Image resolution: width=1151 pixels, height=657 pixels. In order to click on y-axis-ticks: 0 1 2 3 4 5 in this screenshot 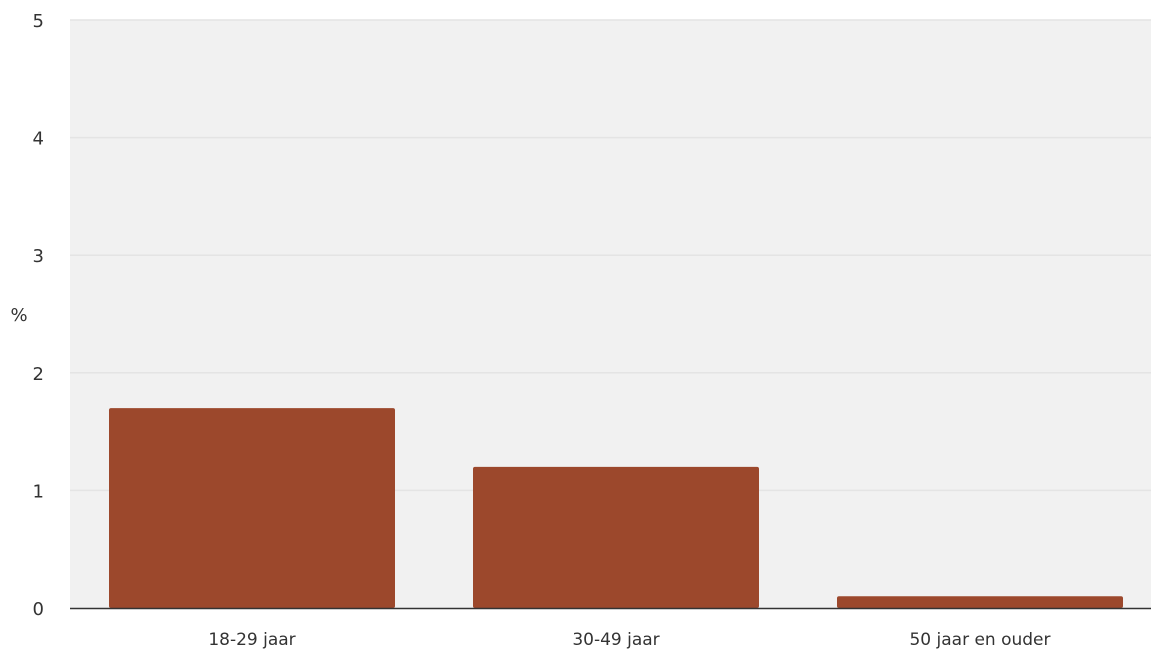, I will do `click(38, 315)`.